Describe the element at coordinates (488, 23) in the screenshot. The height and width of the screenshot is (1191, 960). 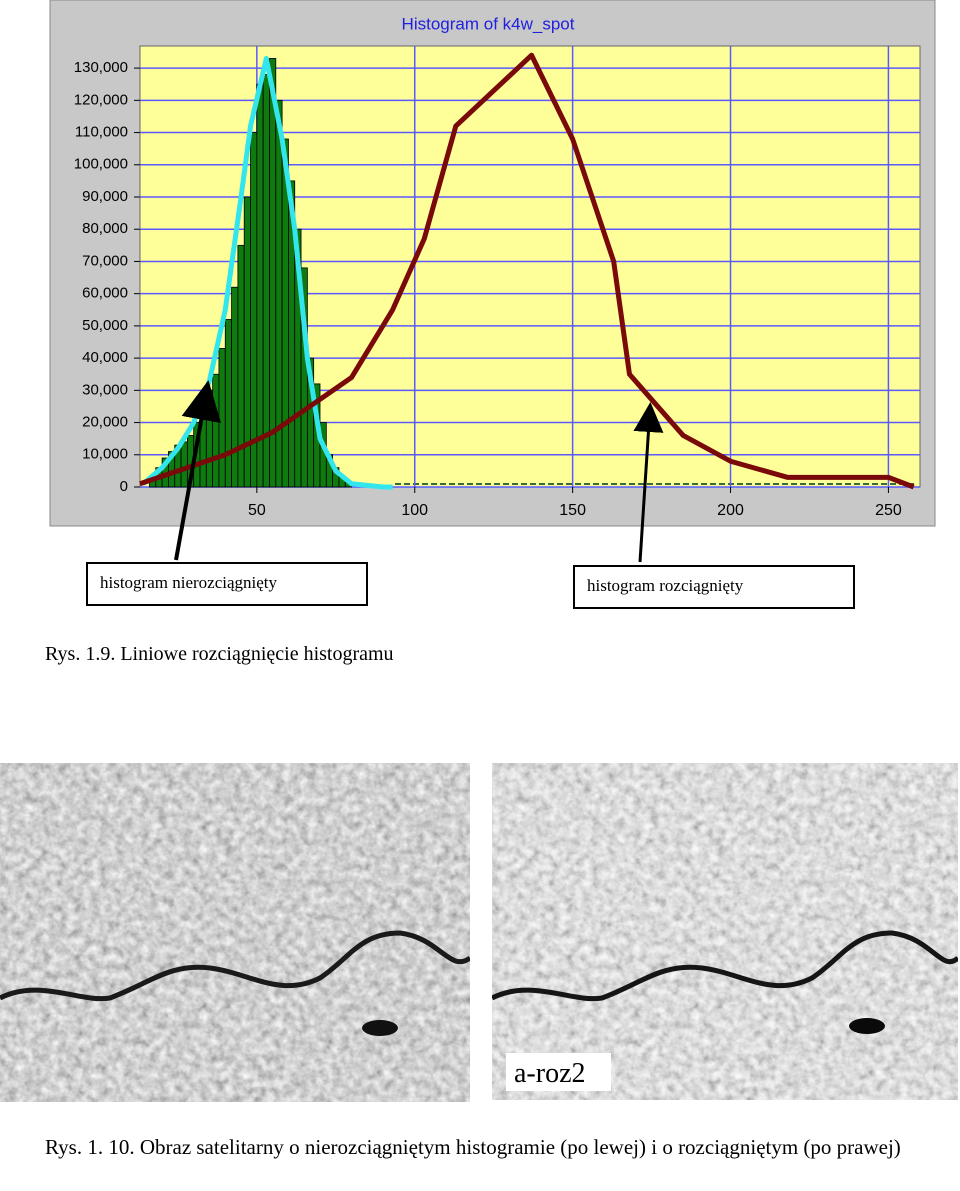
I see `chart-title: Histogram of k4w_spot` at that location.